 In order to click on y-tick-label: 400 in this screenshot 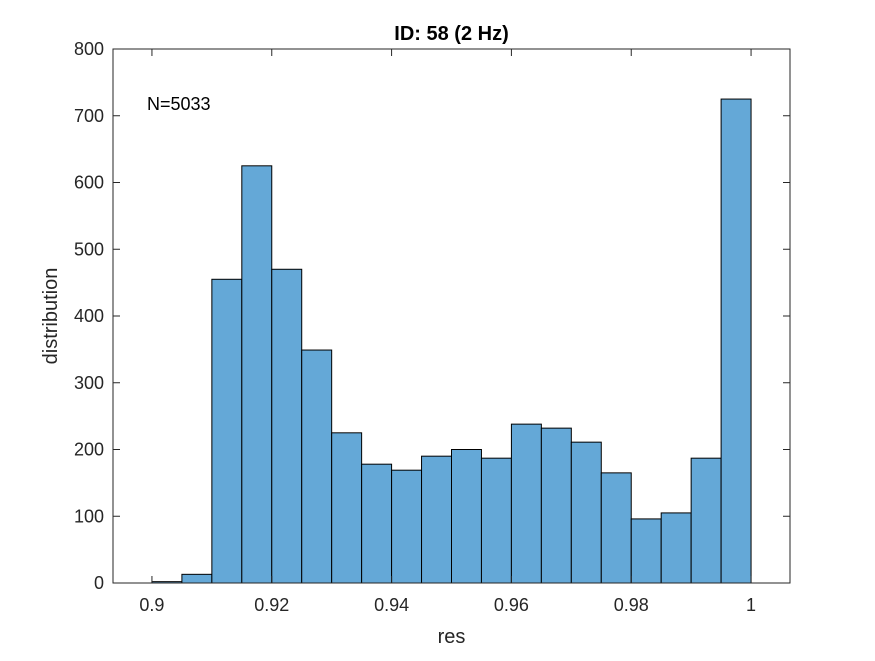, I will do `click(89, 316)`.